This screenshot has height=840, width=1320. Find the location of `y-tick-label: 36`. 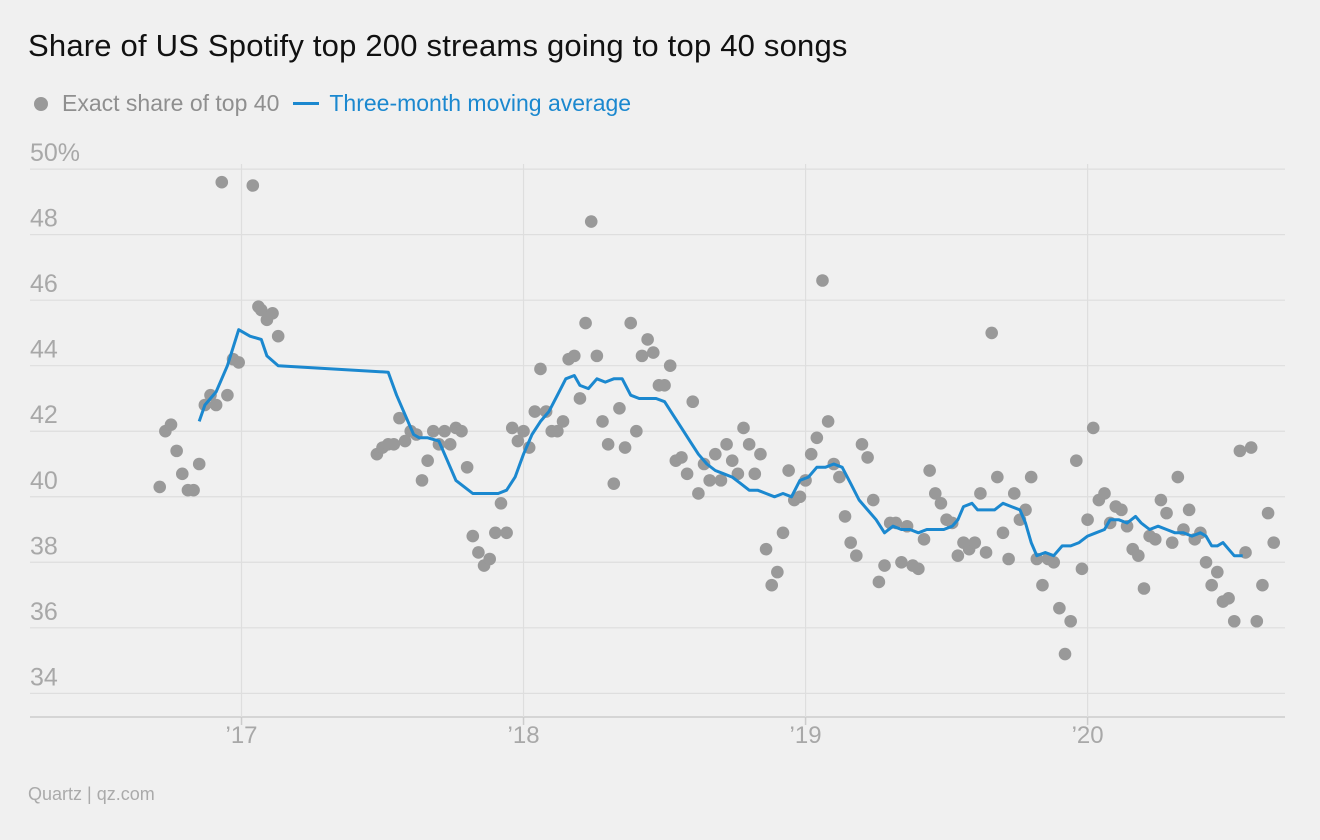

y-tick-label: 36 is located at coordinates (44, 612).